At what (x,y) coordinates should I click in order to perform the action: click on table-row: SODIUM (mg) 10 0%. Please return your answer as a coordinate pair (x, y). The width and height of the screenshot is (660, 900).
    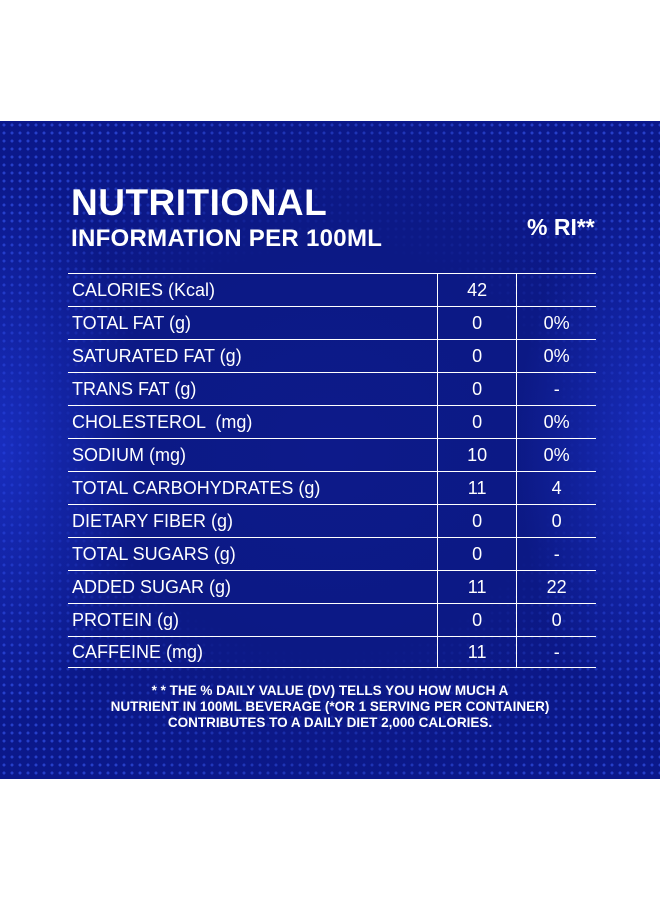
    Looking at the image, I should click on (332, 455).